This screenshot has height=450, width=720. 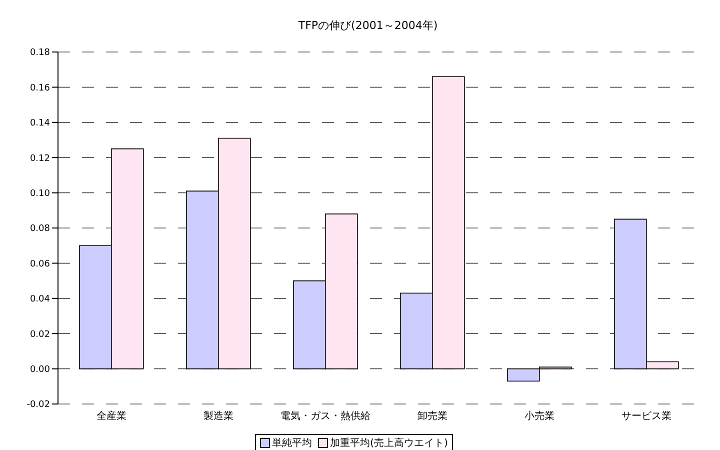 What do you see at coordinates (291, 443) in the screenshot?
I see `legend-label: 単純平均` at bounding box center [291, 443].